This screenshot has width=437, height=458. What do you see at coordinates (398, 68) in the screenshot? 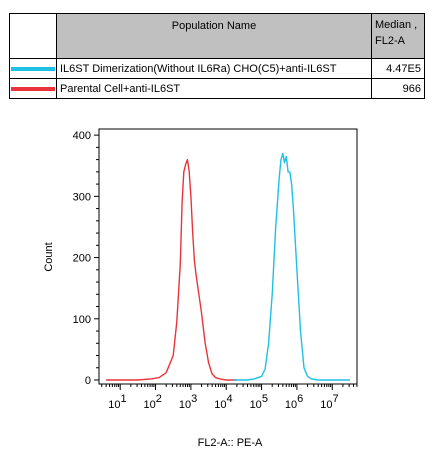
I see `legend-row-median: 4.47E5` at bounding box center [398, 68].